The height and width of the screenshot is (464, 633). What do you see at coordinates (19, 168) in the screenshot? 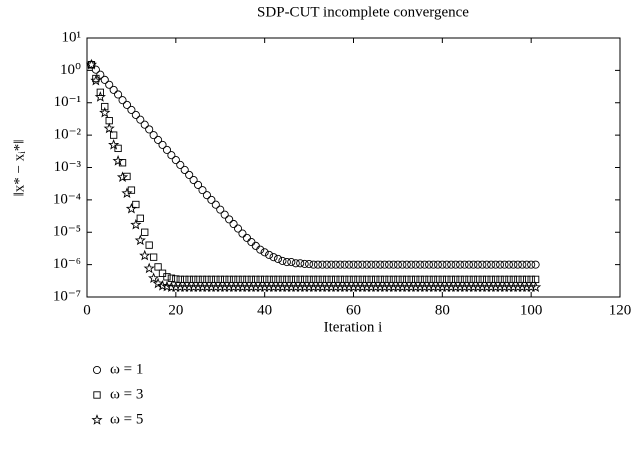
I see `y-axis-label: ‖x* − xᵢ*‖` at bounding box center [19, 168].